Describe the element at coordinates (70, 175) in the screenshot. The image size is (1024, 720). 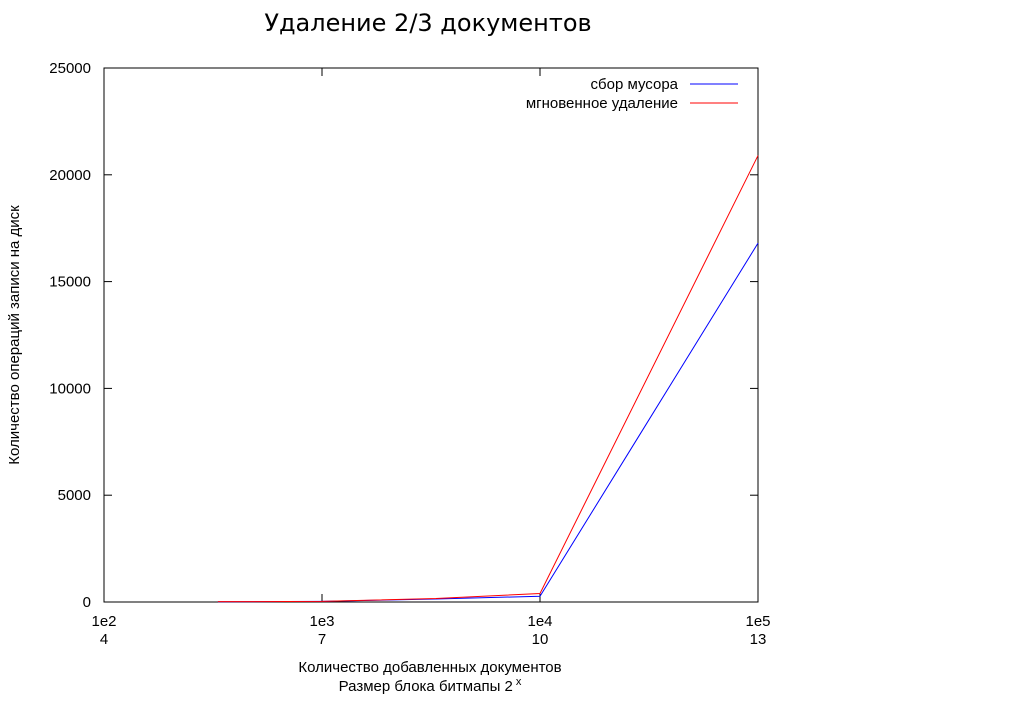
I see `y-tick-label: 20000` at that location.